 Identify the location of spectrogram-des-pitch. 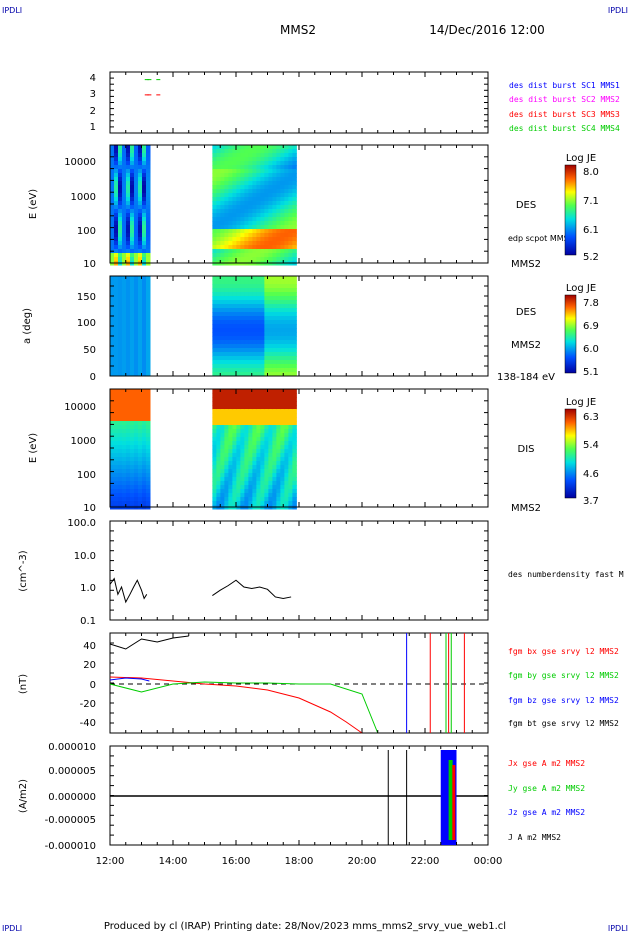
(203, 326).